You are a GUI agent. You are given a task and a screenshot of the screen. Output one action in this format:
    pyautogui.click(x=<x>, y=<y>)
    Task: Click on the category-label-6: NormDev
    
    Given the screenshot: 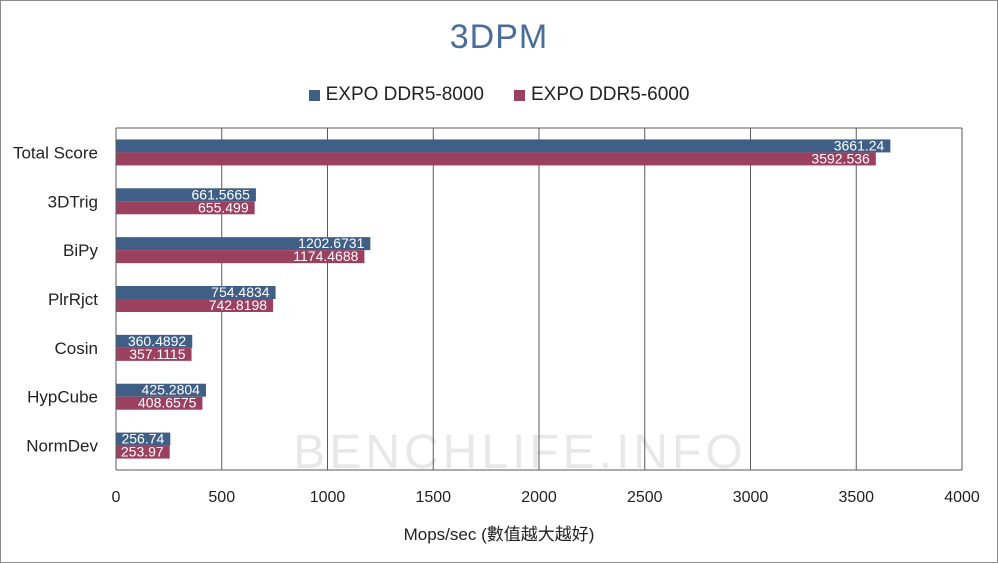 What is the action you would take?
    pyautogui.click(x=62, y=446)
    